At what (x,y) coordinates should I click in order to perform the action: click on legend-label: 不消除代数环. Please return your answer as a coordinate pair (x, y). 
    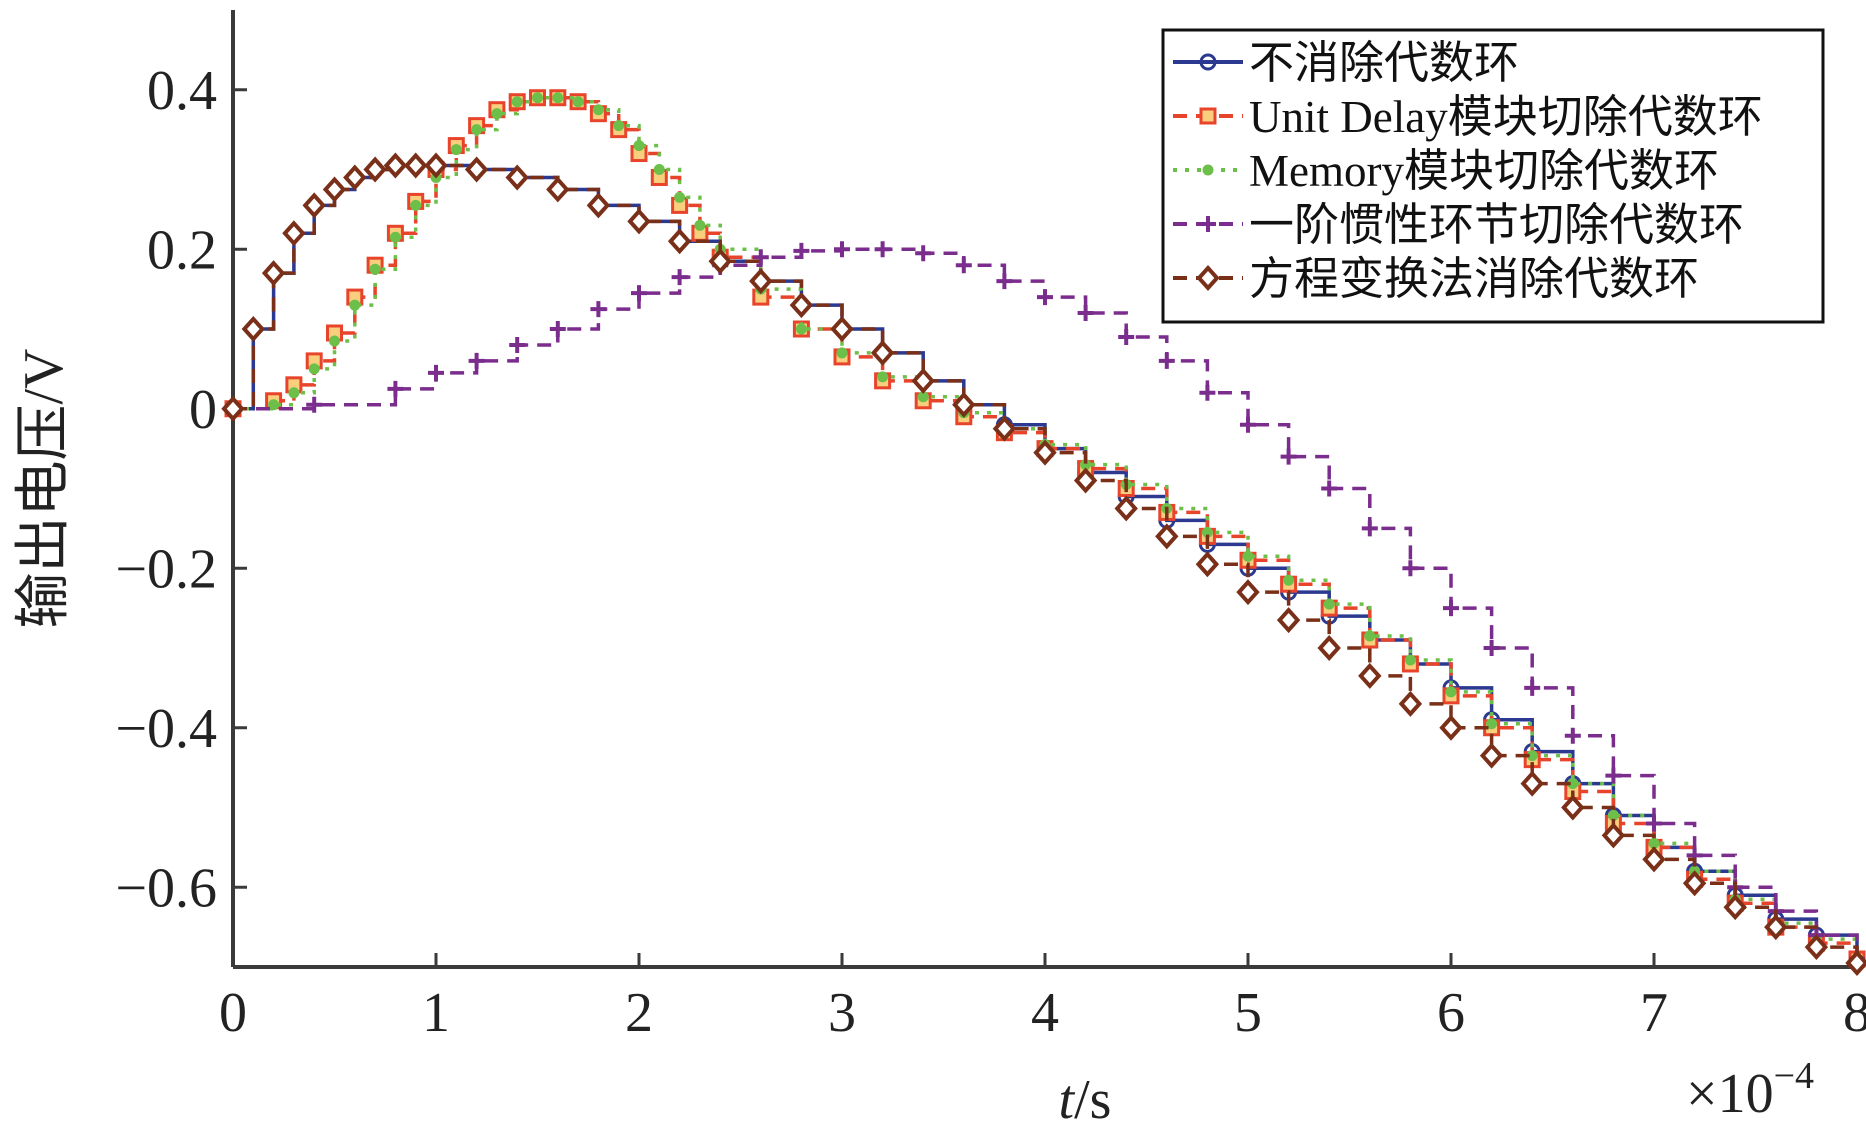
    Looking at the image, I should click on (1384, 63).